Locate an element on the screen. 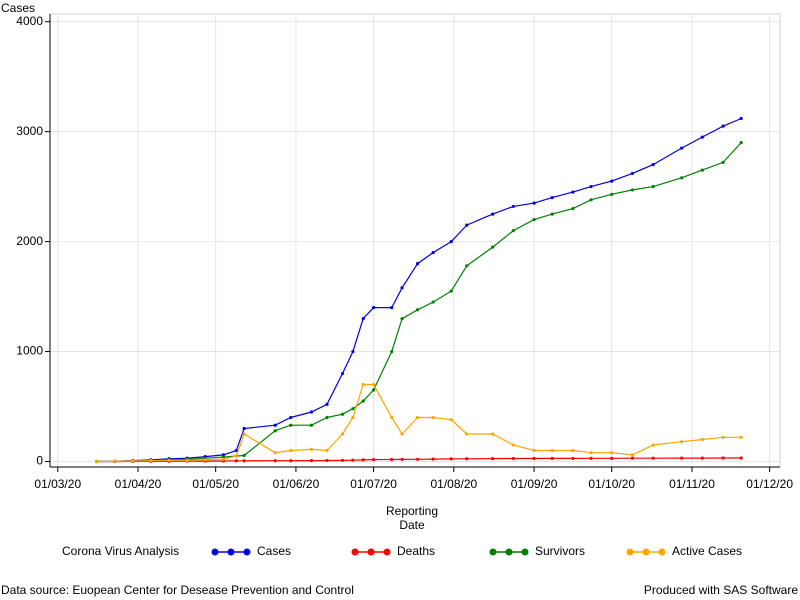 The width and height of the screenshot is (800, 600). y-tick-label: 2000 is located at coordinates (29, 241).